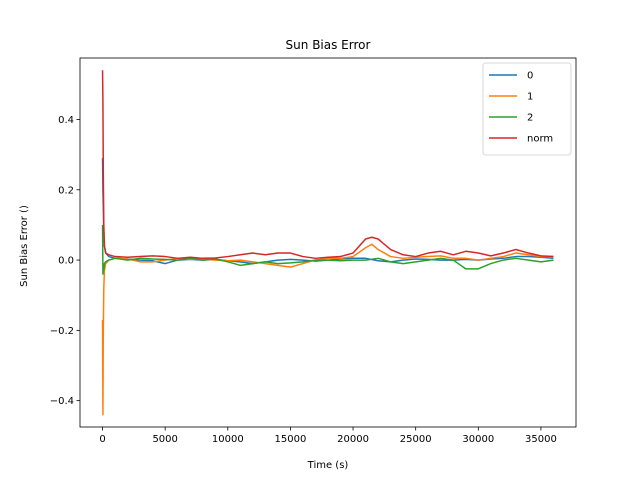 The height and width of the screenshot is (480, 640). I want to click on chart-title: Sun Bias Error, so click(328, 45).